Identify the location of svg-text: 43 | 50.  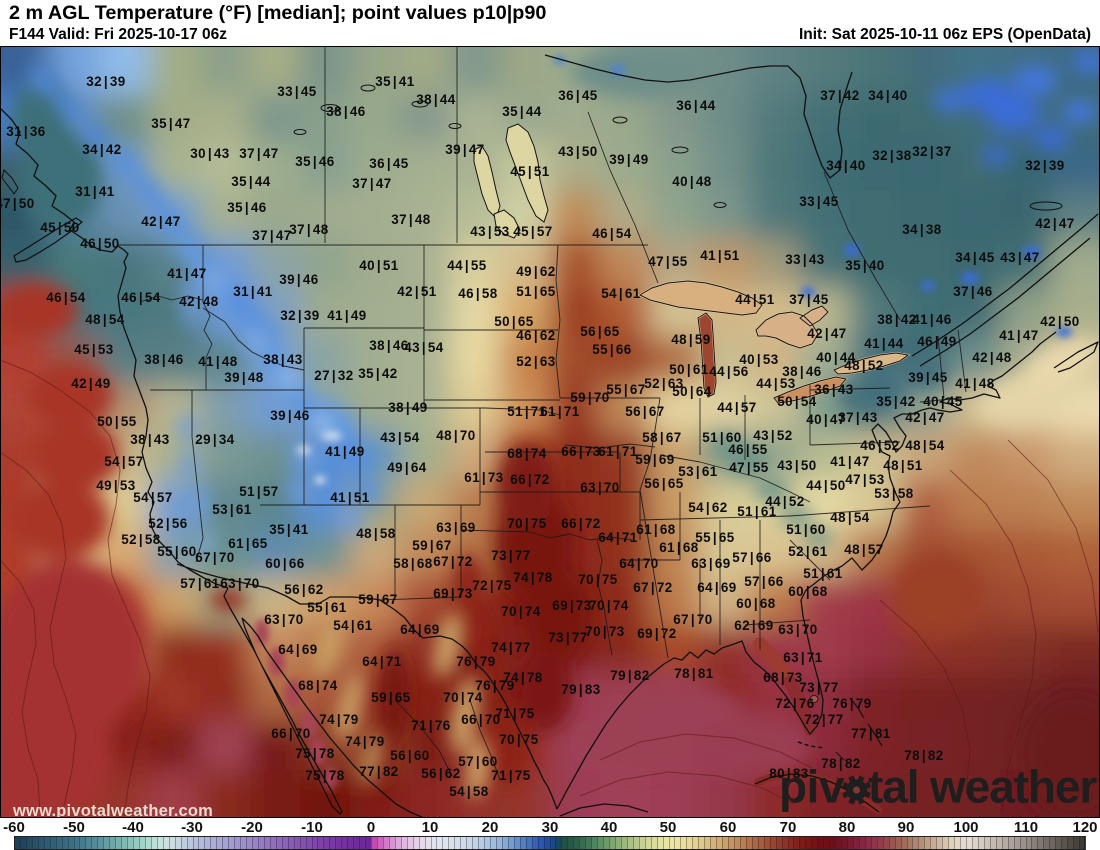
(578, 151).